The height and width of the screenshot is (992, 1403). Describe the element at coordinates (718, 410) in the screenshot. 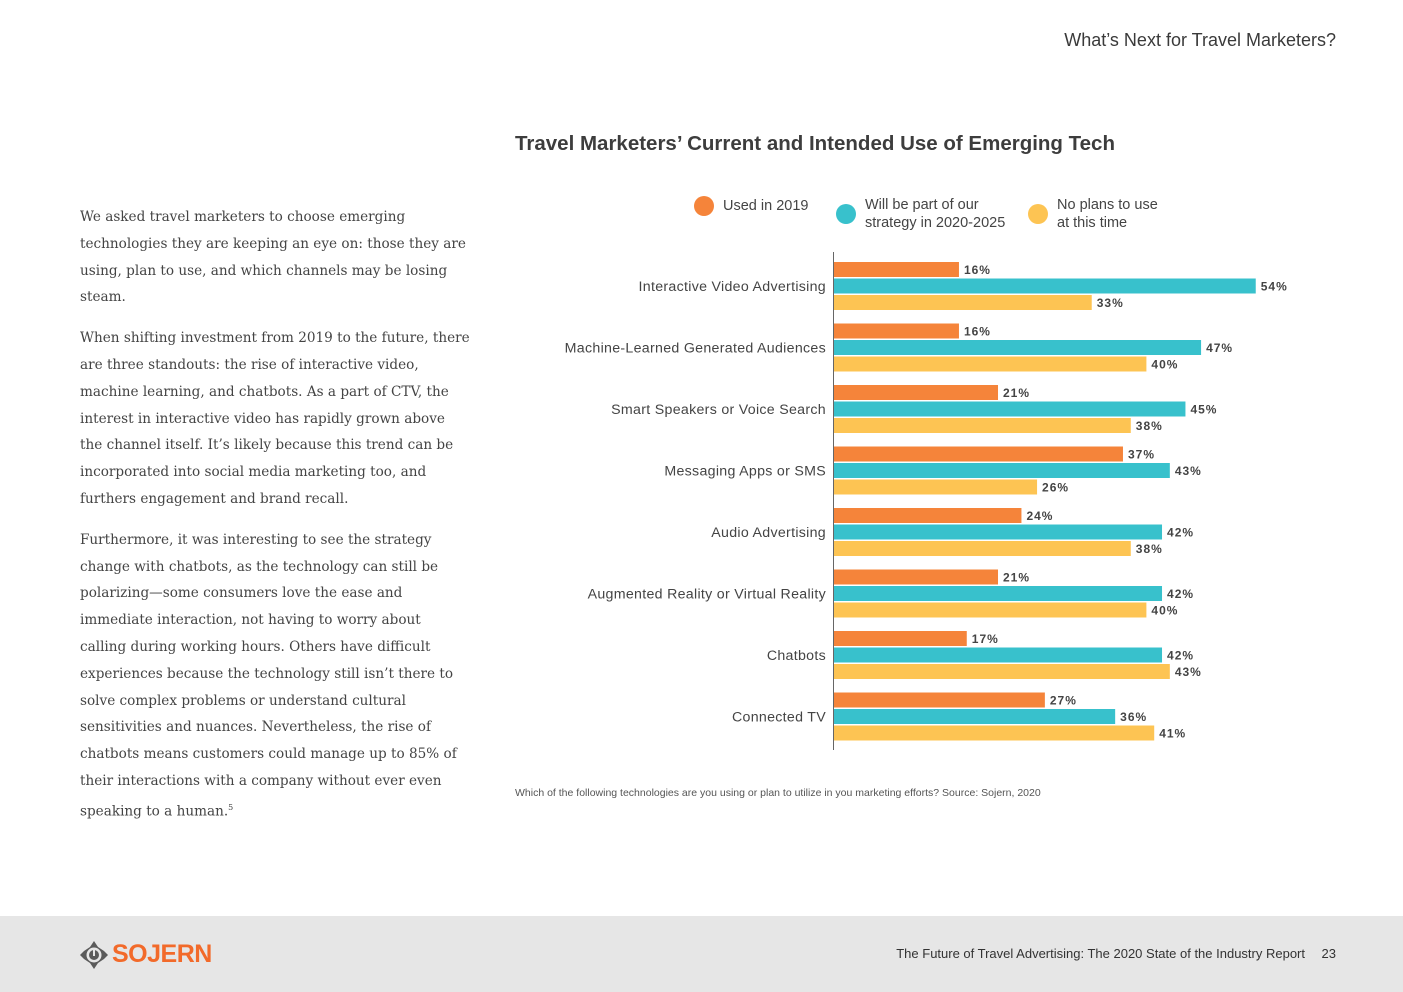

I see `category-label: Smart Speakers or Voice Search` at that location.